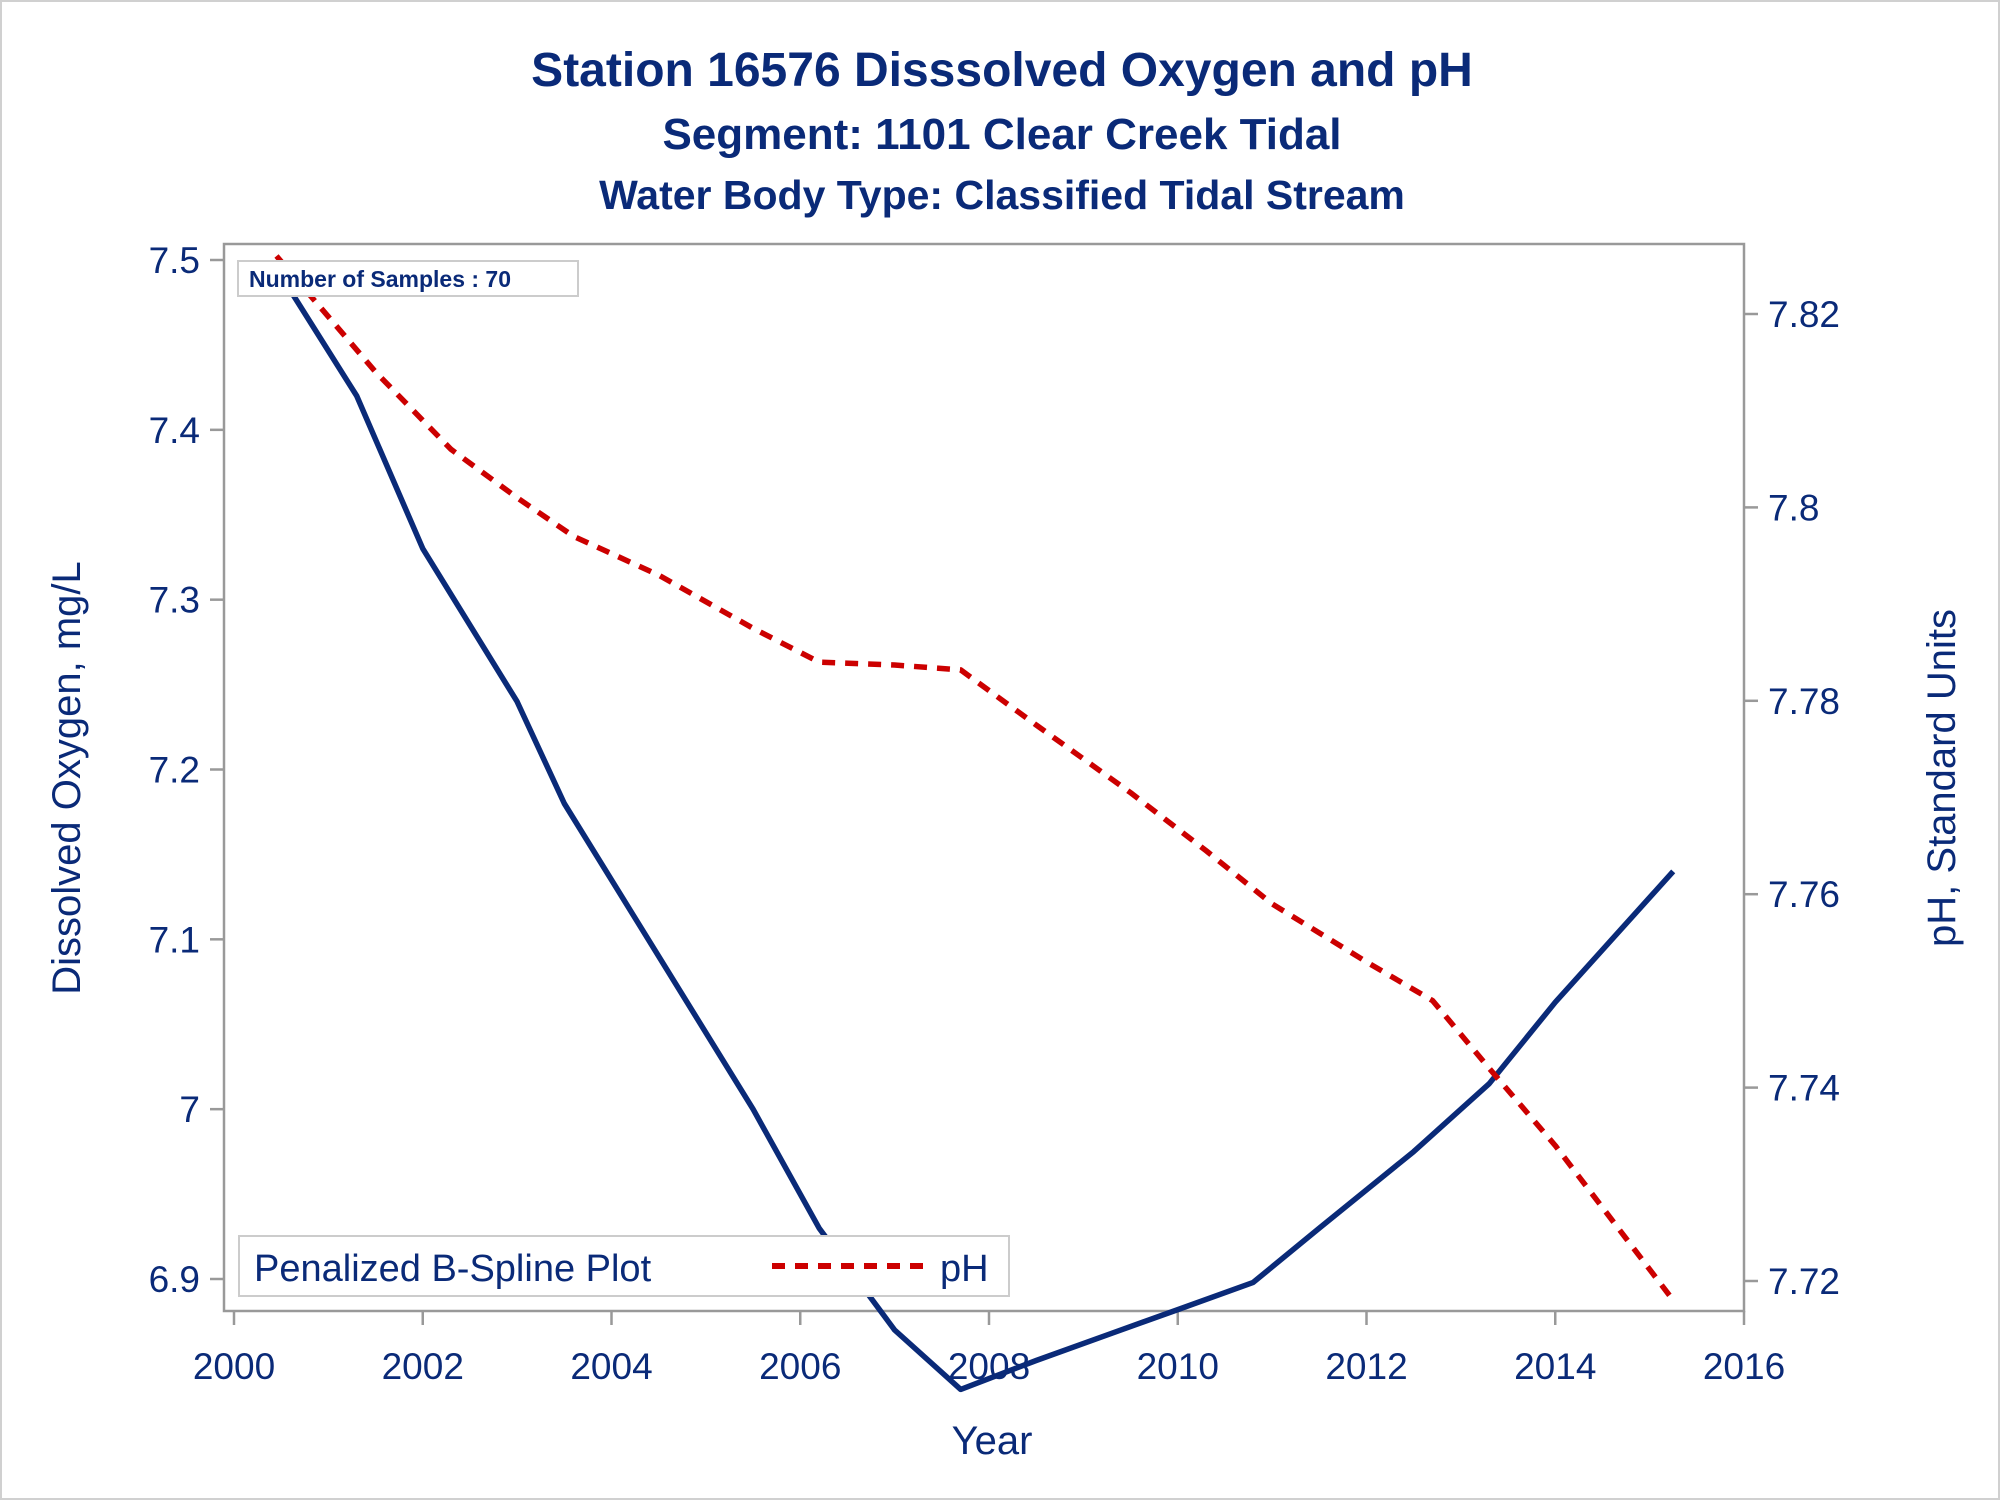 This screenshot has height=1502, width=2000. Describe the element at coordinates (174, 260) in the screenshot. I see `y-tick-label: 7.5` at that location.